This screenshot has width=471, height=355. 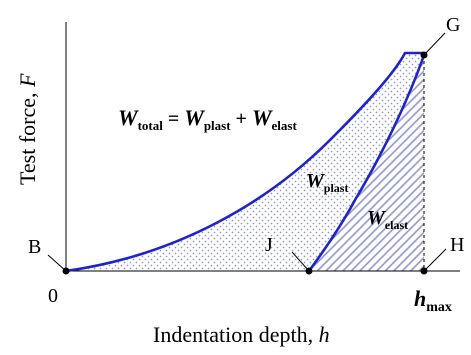 What do you see at coordinates (435, 260) in the screenshot?
I see `leader-H` at bounding box center [435, 260].